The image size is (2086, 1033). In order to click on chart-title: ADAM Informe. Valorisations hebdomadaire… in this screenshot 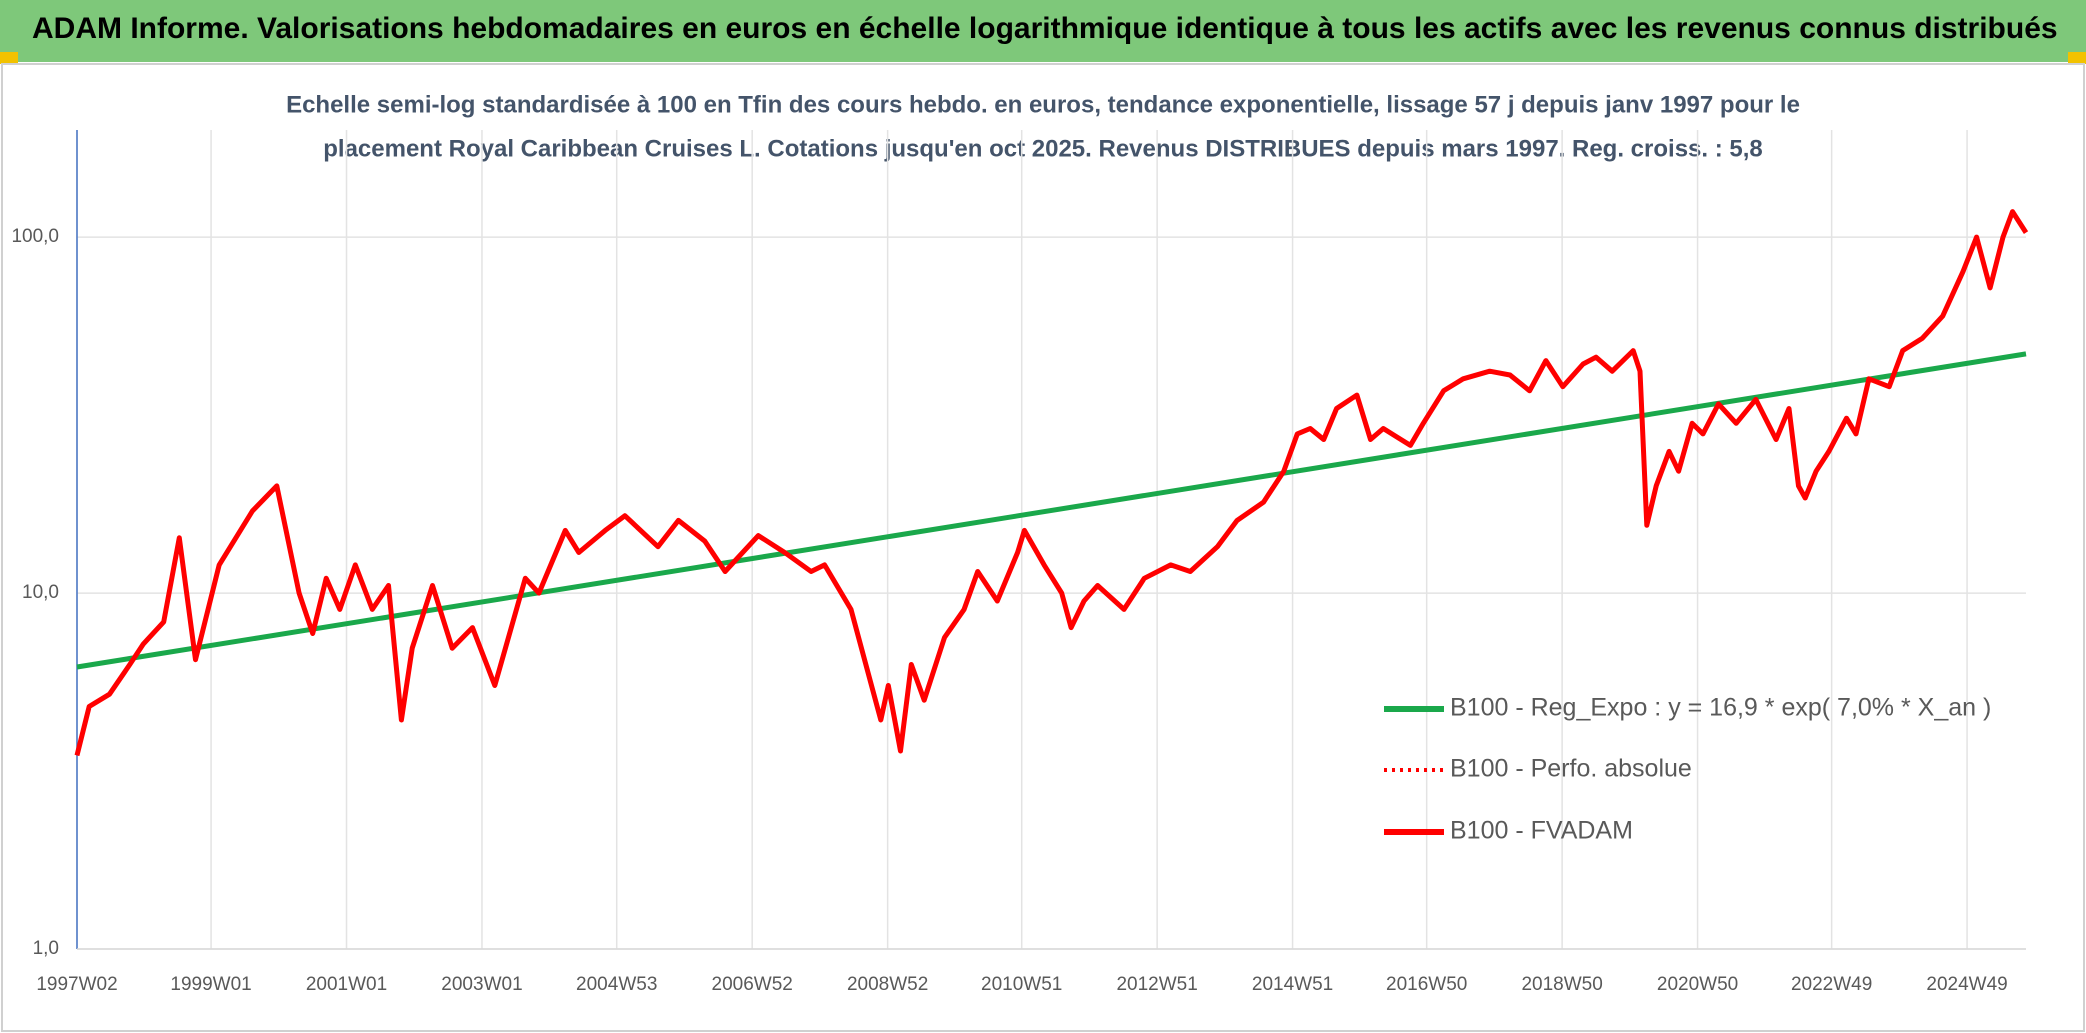, I will do `click(1045, 28)`.